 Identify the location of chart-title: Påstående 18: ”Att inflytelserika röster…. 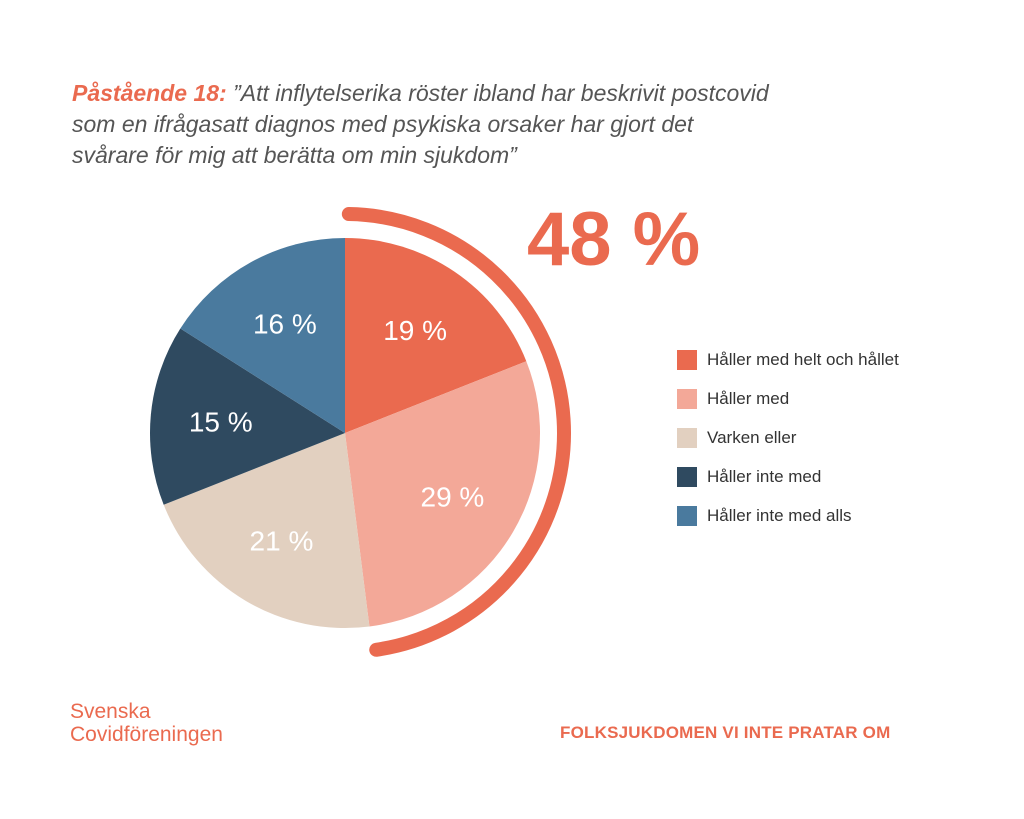
(422, 124).